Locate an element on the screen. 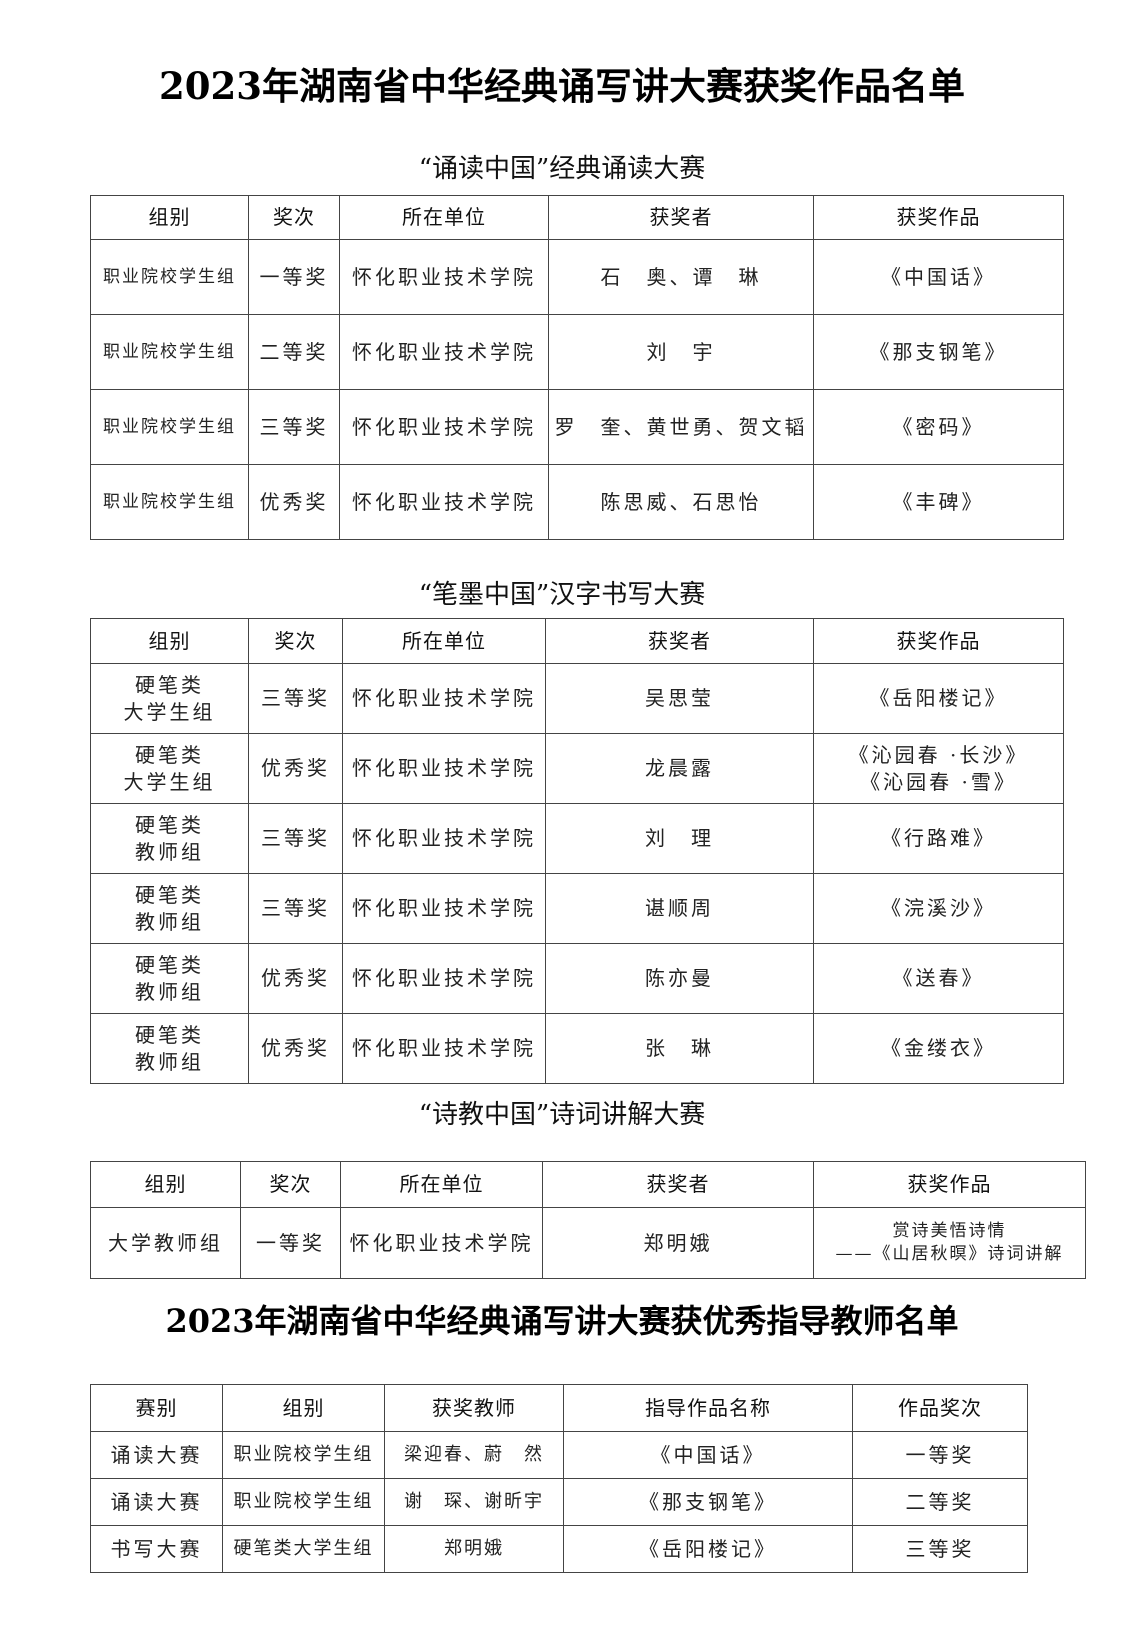 The width and height of the screenshot is (1124, 1638). table-cell: 《浣溪沙》 is located at coordinates (938, 908).